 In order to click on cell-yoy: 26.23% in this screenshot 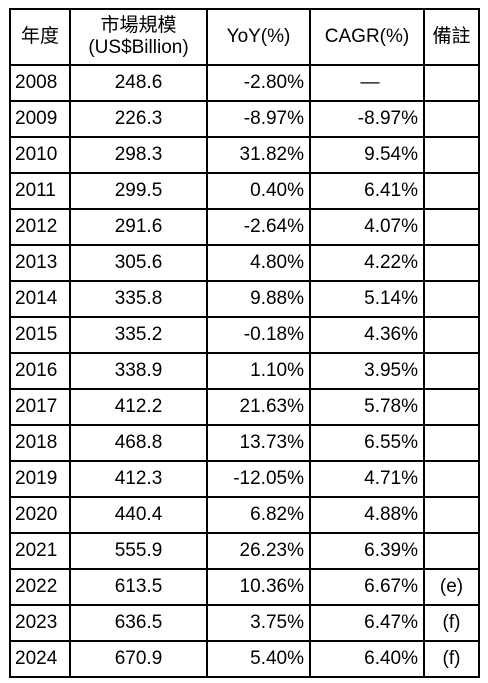, I will do `click(258, 551)`.